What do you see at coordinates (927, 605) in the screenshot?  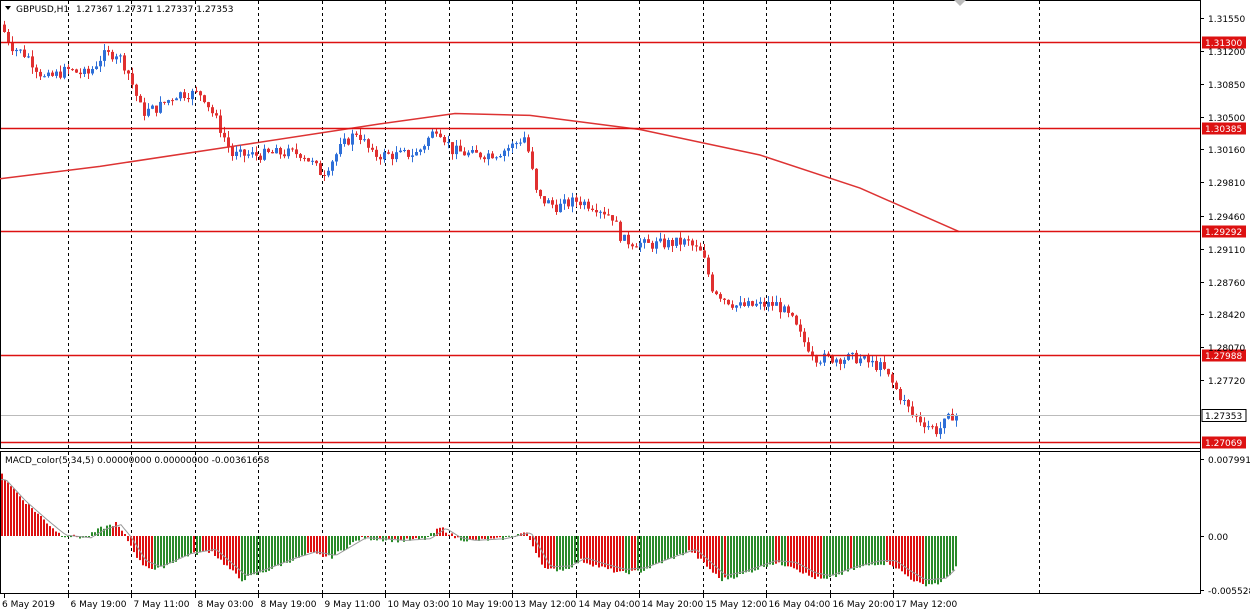 I see `time-tick-label: 17 May 12:00` at bounding box center [927, 605].